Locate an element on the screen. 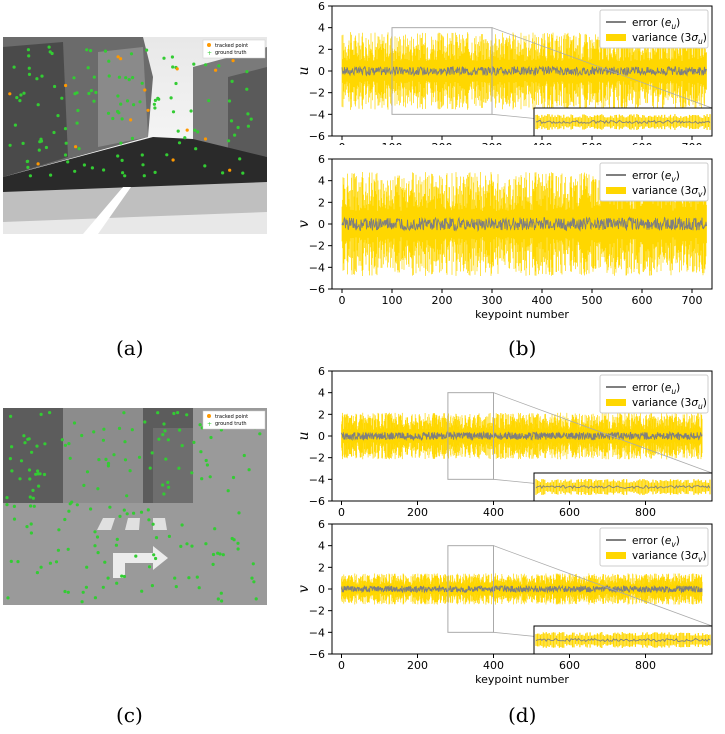  x-axis-label: keypoint number is located at coordinates (522, 679).